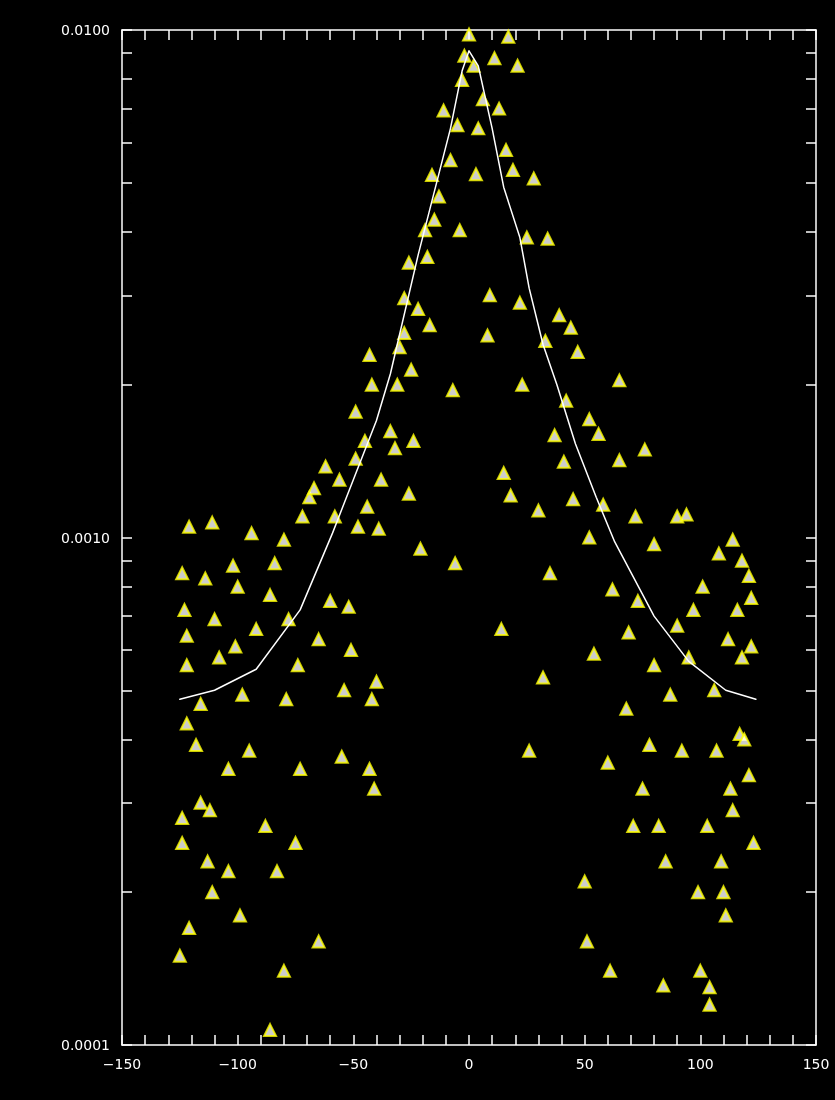  What do you see at coordinates (85, 30) in the screenshot?
I see `y-tick-label: 0.0100` at bounding box center [85, 30].